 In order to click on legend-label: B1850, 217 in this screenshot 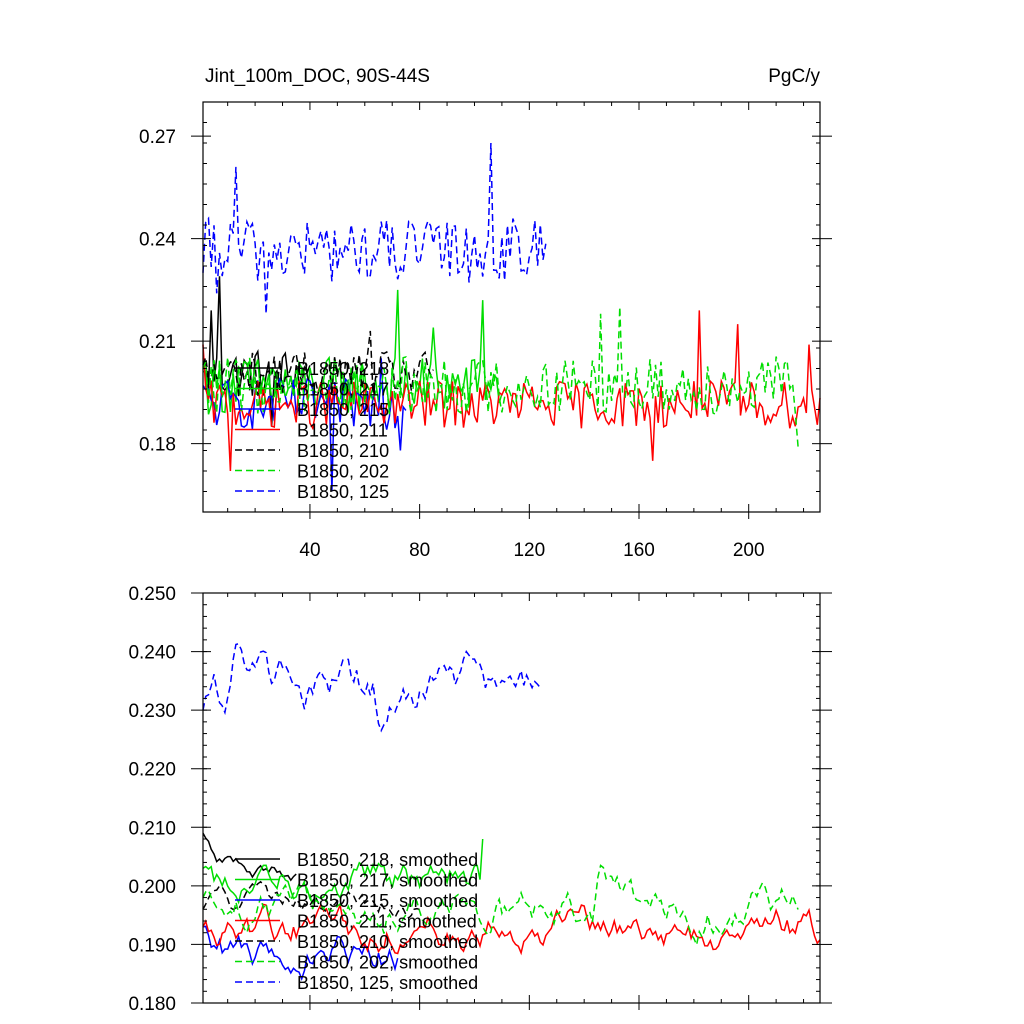, I will do `click(343, 390)`.